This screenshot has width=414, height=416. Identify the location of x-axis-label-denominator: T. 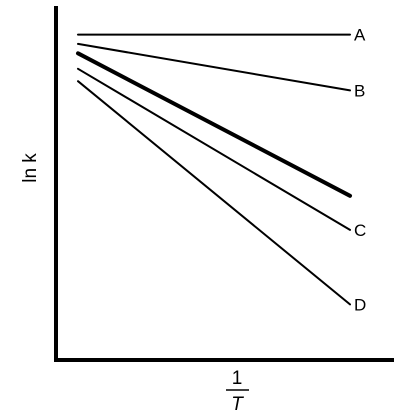
(237, 404).